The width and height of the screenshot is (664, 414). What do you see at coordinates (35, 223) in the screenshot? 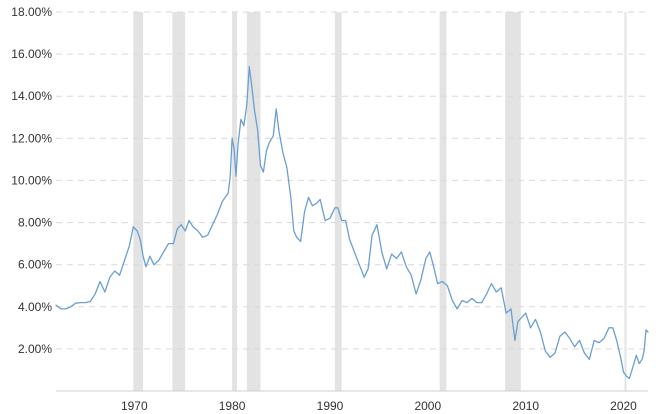
I see `y-tick-label: 8.00%` at bounding box center [35, 223].